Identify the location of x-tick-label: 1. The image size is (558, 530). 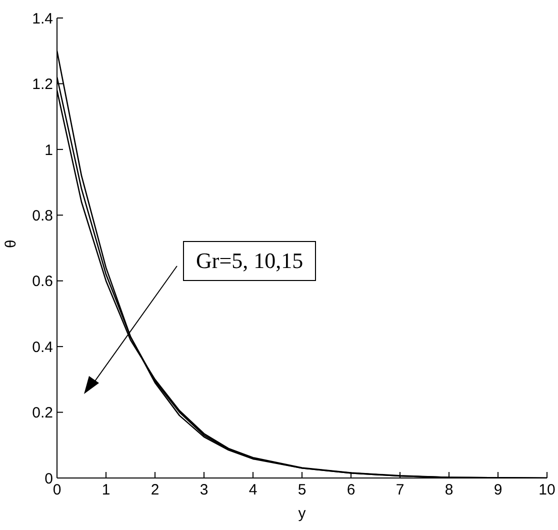
(106, 490).